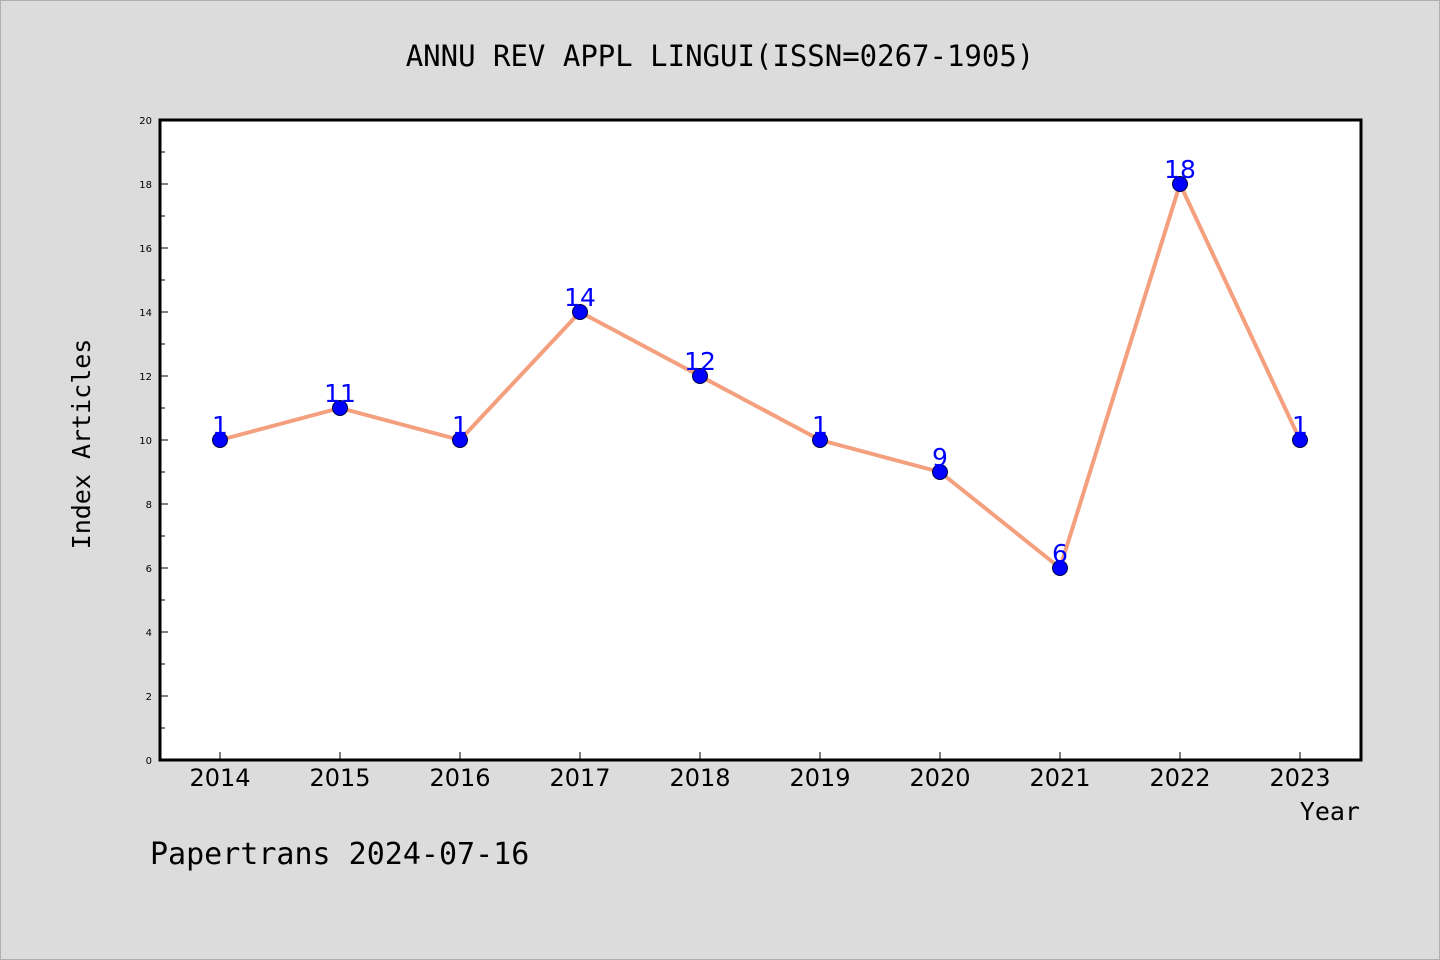  What do you see at coordinates (1059, 778) in the screenshot?
I see `x-tick-label: 2021` at bounding box center [1059, 778].